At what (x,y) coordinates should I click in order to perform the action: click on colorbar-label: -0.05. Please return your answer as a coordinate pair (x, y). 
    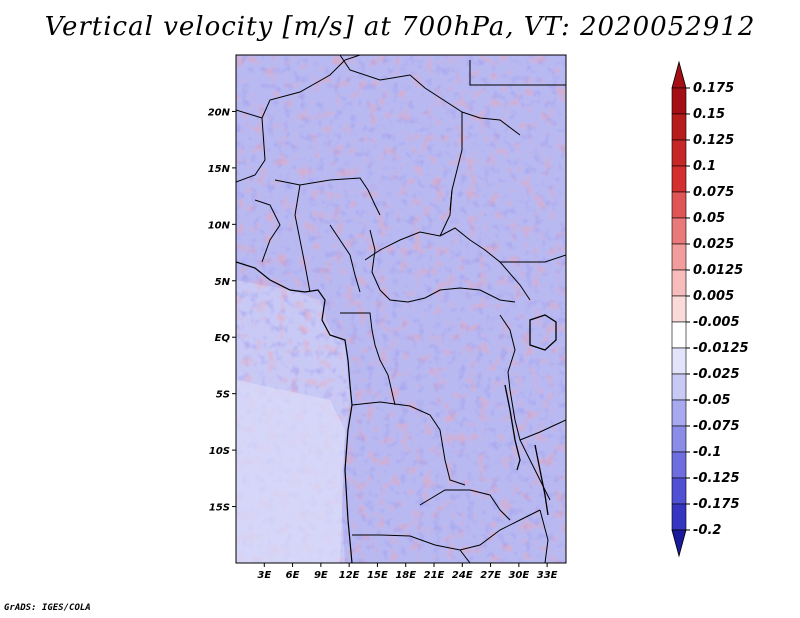
    Looking at the image, I should click on (711, 400).